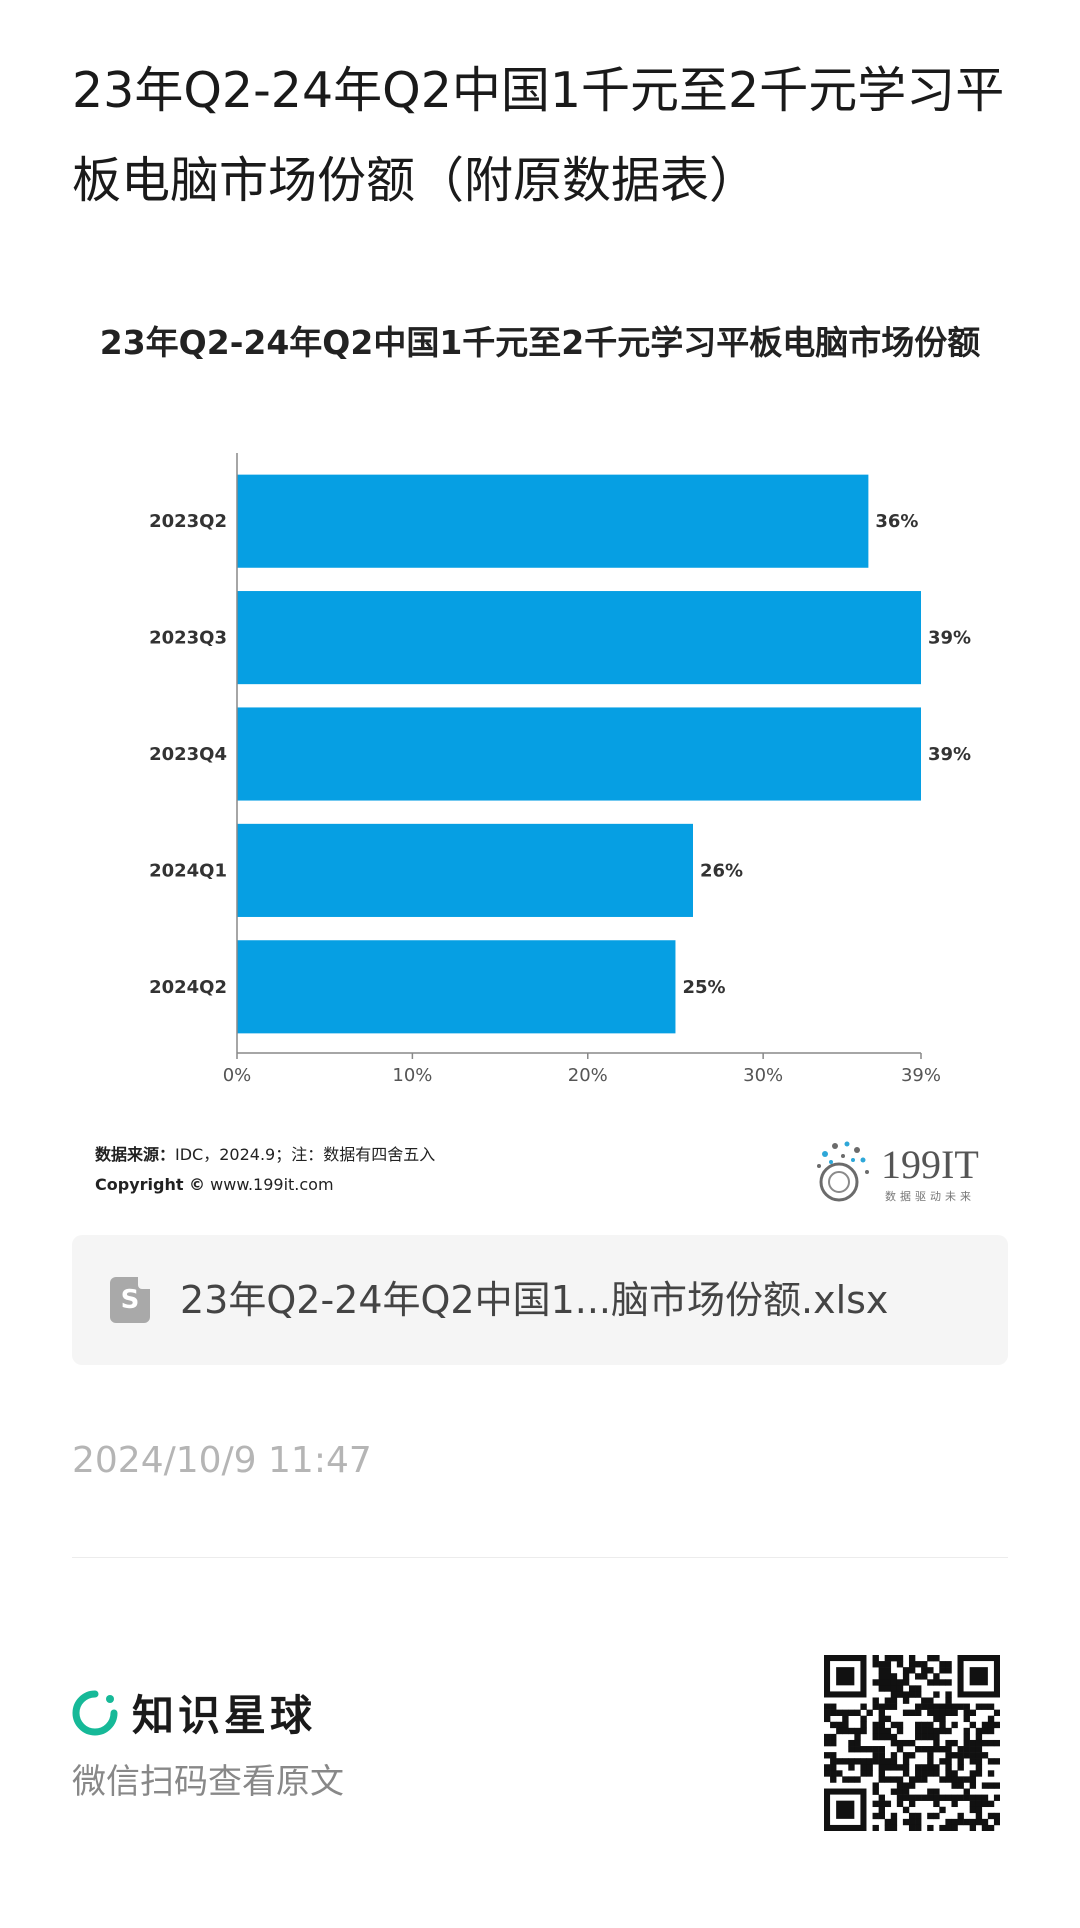 The image size is (1080, 1928). What do you see at coordinates (534, 1300) in the screenshot?
I see `attachment-filename: 23年Q2-24年Q2中国1...脑市场份额.xlsx` at bounding box center [534, 1300].